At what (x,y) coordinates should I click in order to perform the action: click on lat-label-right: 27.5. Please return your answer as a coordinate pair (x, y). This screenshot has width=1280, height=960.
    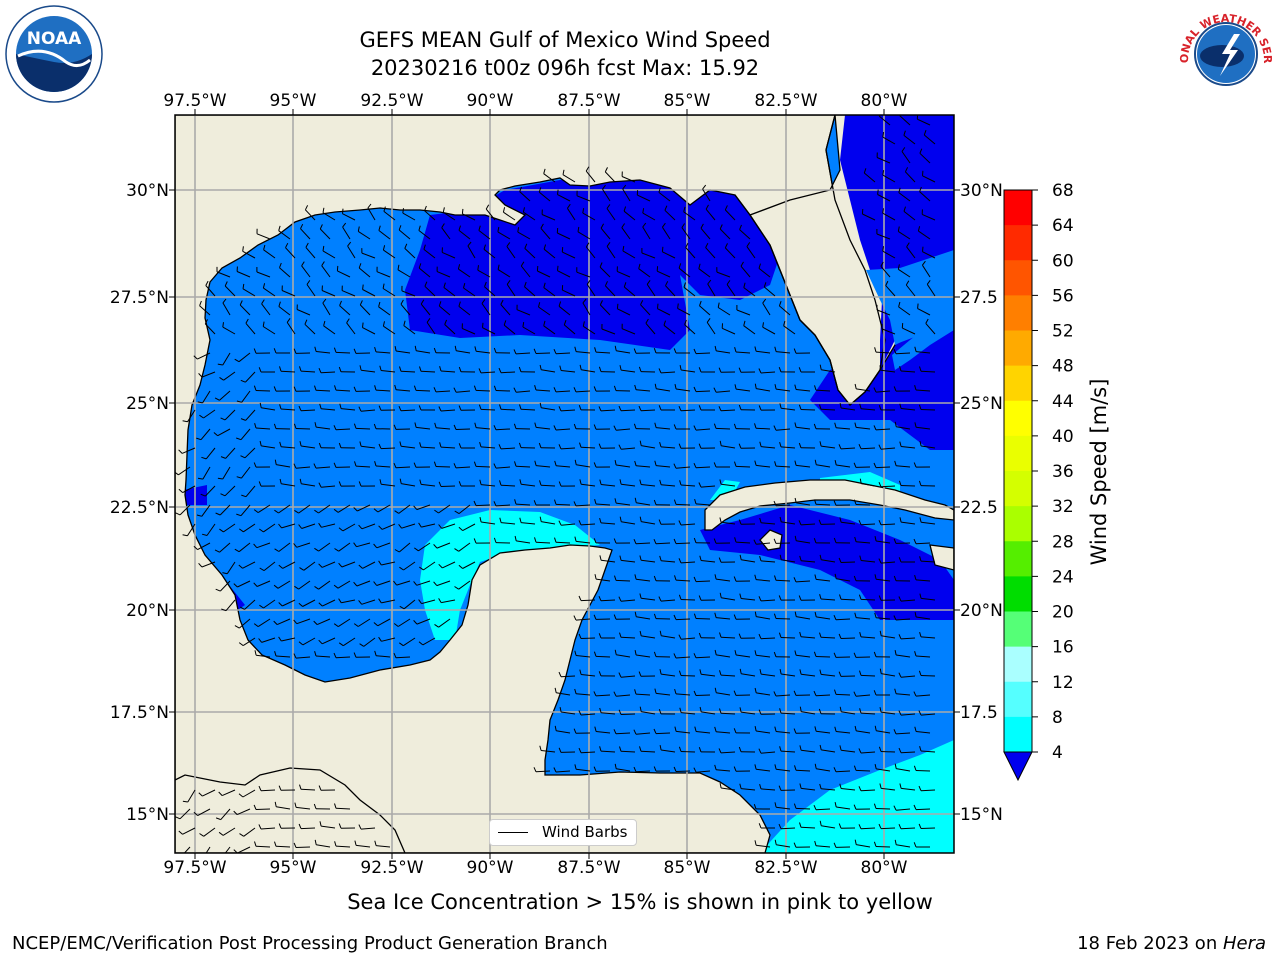
    Looking at the image, I should click on (979, 298).